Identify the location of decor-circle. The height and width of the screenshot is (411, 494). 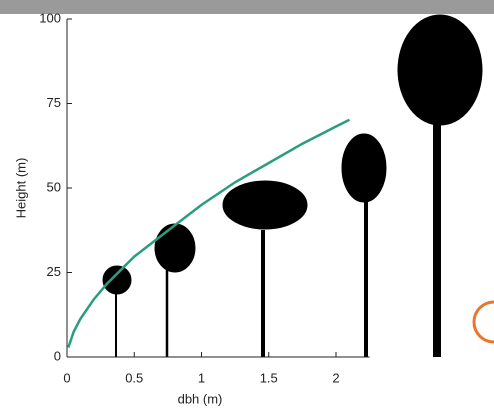
(483, 322).